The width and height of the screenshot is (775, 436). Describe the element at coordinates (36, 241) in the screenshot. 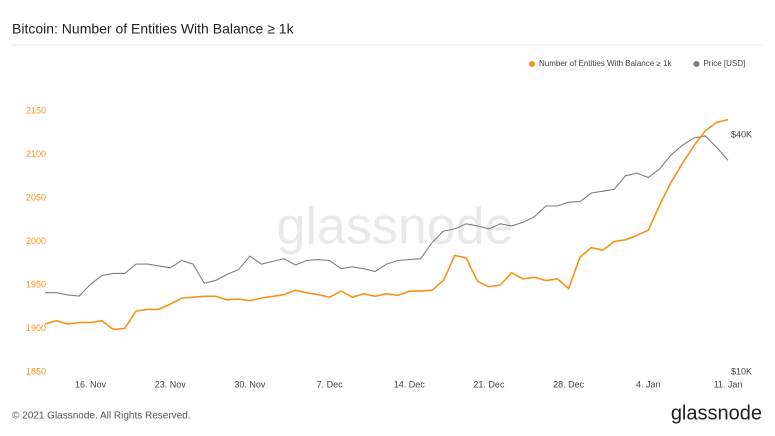

I see `y-tick-label: 2000` at that location.